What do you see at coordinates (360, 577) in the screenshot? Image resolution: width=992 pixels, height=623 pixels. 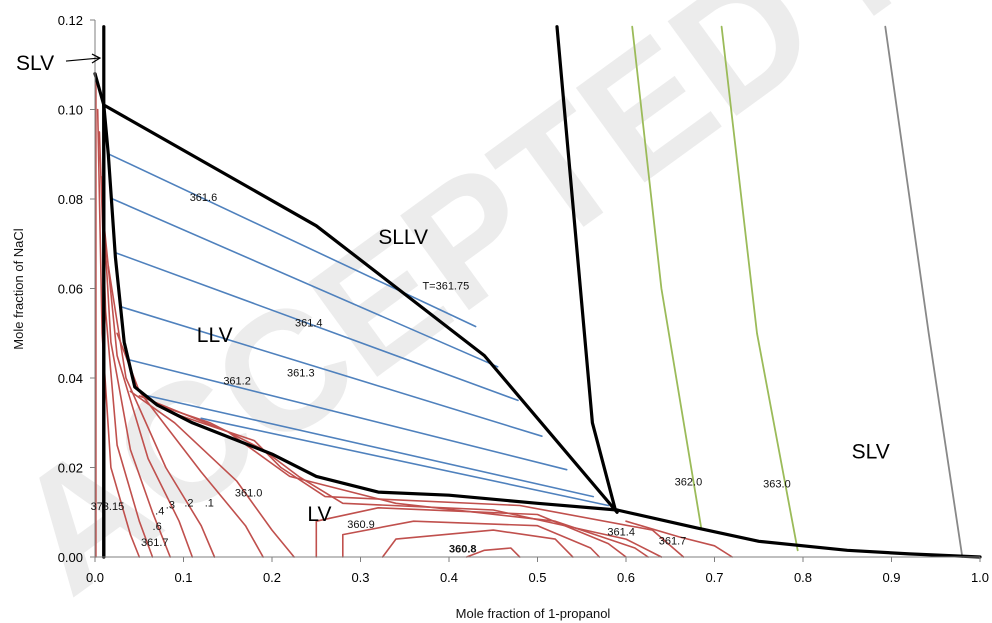 I see `x-tick-label: 0.3` at bounding box center [360, 577].